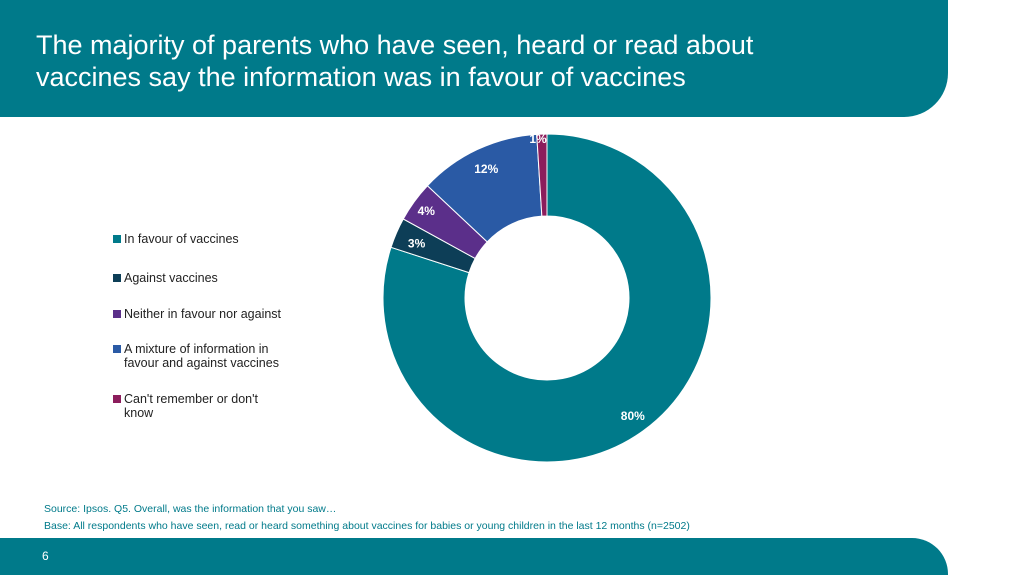 The height and width of the screenshot is (575, 1024). What do you see at coordinates (45, 556) in the screenshot?
I see `page-number: 6` at bounding box center [45, 556].